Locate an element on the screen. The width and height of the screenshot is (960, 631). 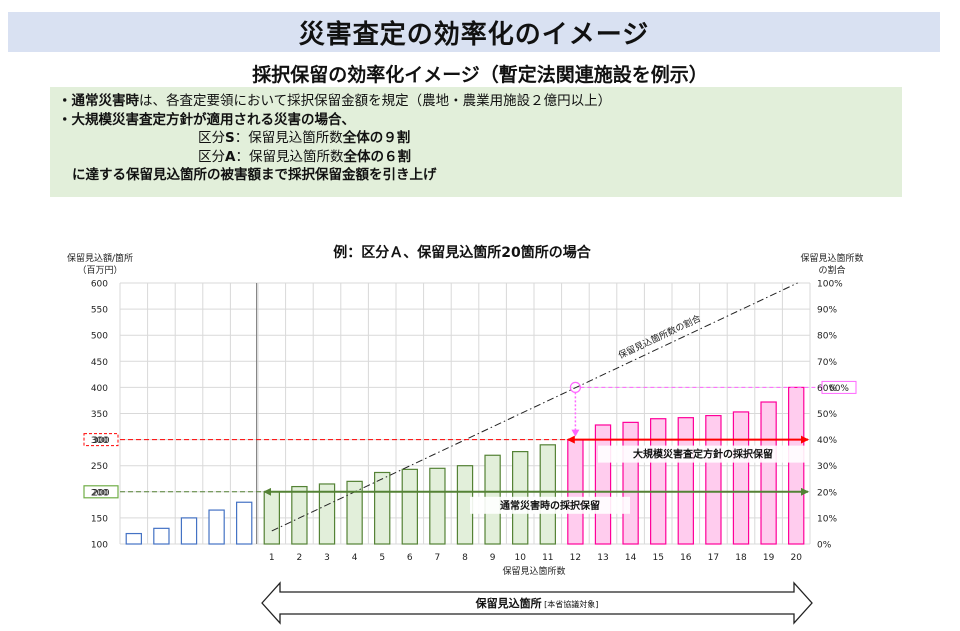
x-tick-label: 3 is located at coordinates (327, 558).